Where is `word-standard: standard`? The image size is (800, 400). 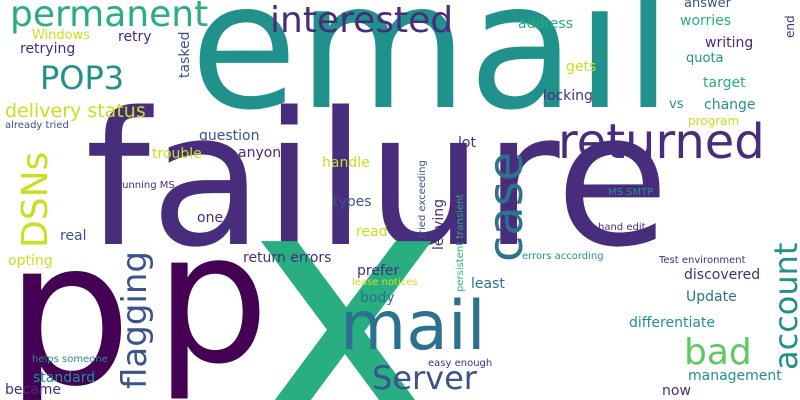
word-standard: standard is located at coordinates (64, 378).